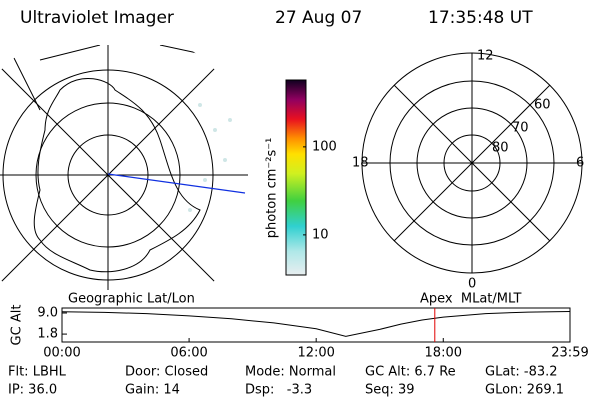 Image resolution: width=600 pixels, height=400 pixels. I want to click on info-field: GLat: -83.2, so click(521, 372).